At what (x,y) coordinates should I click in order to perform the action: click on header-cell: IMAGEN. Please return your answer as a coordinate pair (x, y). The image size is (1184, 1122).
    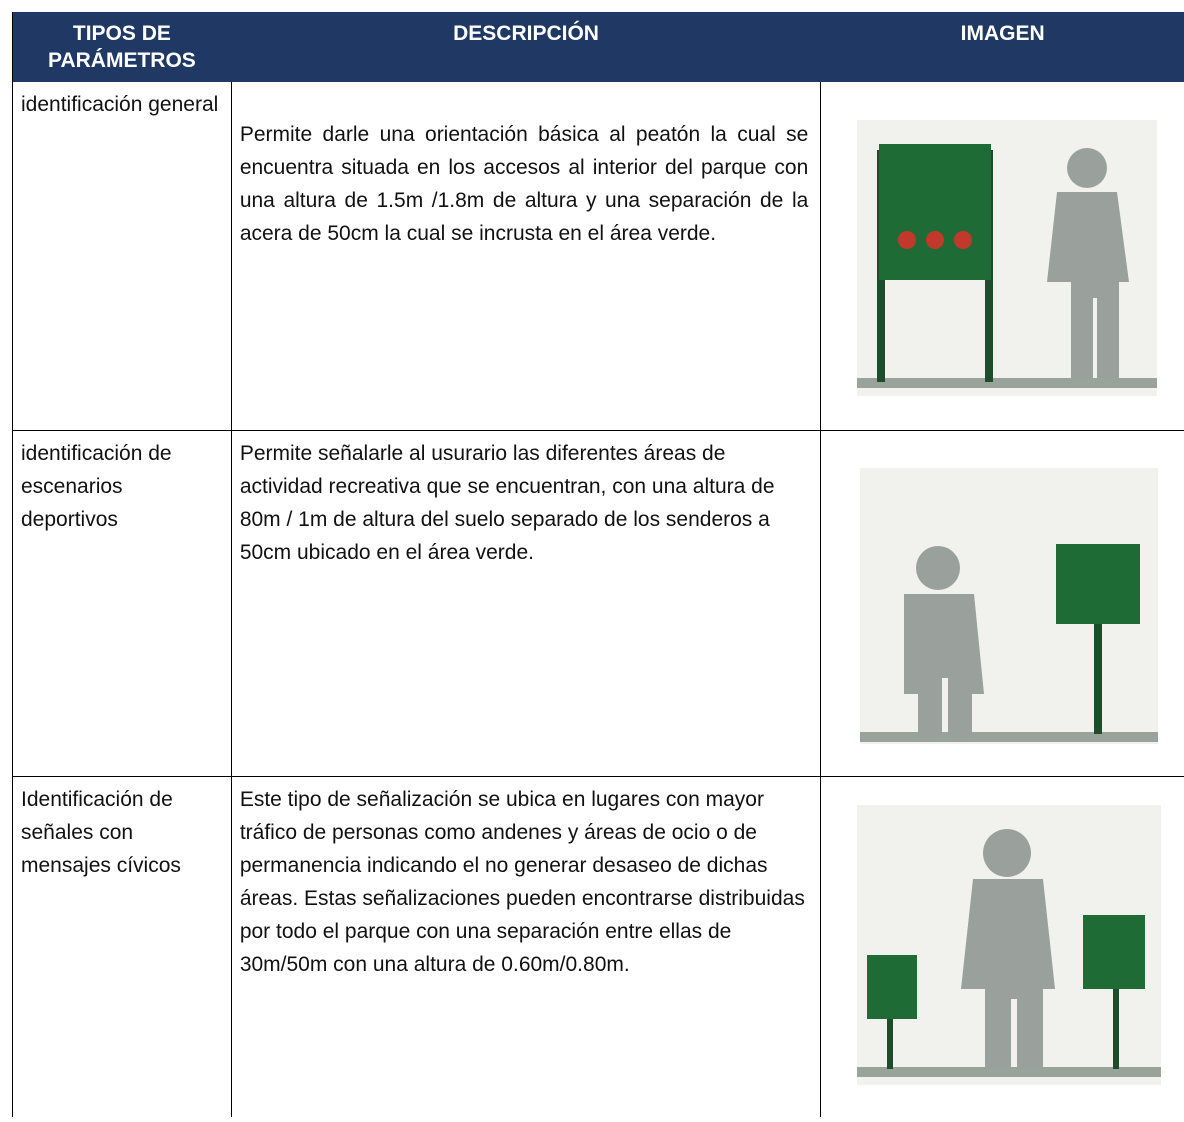
    Looking at the image, I should click on (1002, 33).